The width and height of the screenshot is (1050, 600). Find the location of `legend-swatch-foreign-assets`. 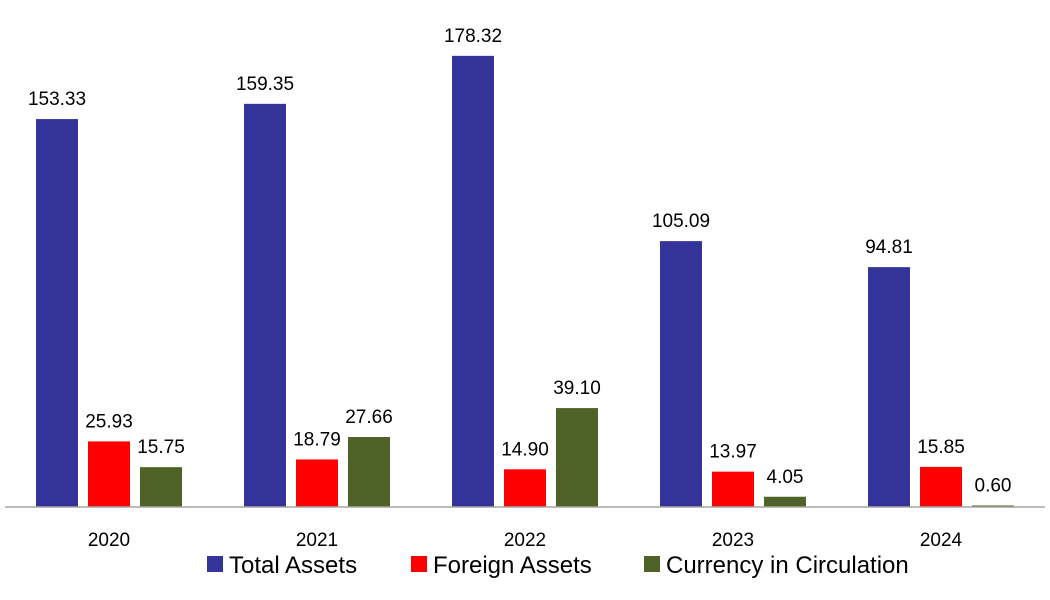

legend-swatch-foreign-assets is located at coordinates (419, 564).